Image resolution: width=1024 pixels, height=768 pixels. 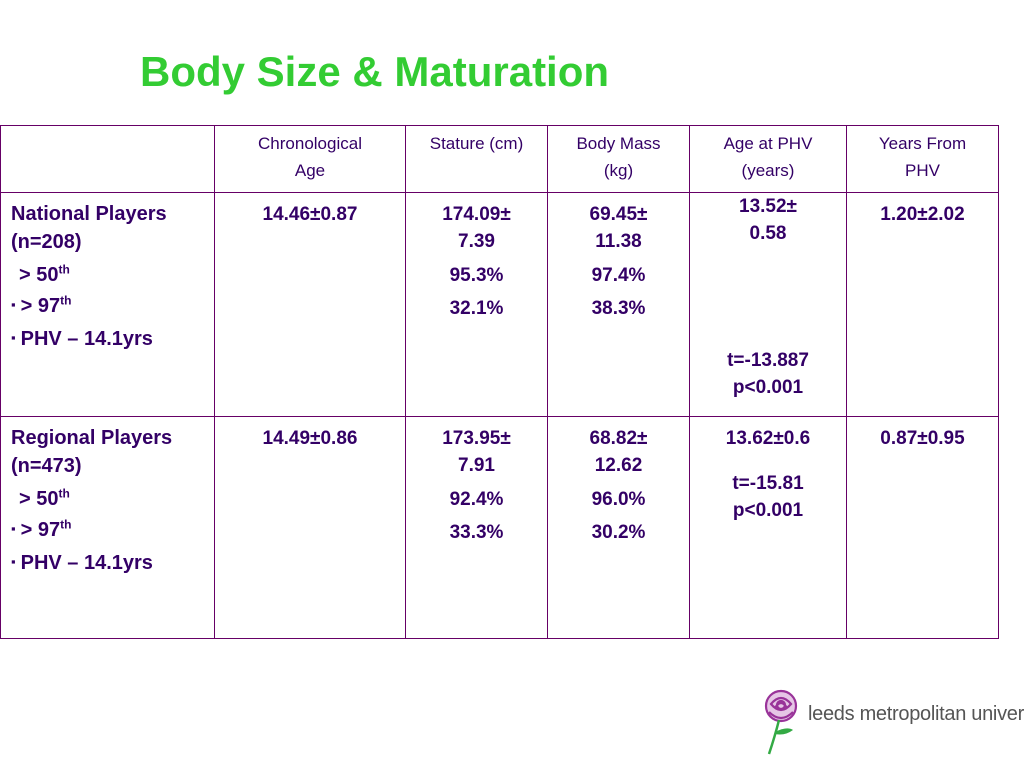 What do you see at coordinates (922, 143) in the screenshot?
I see `header-text: Years From` at bounding box center [922, 143].